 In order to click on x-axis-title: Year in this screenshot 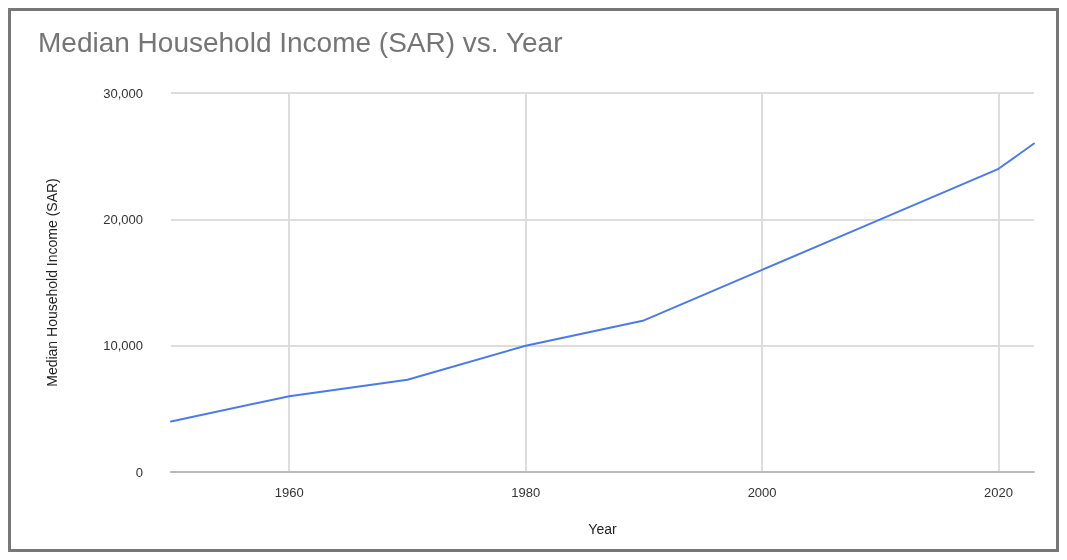, I will do `click(602, 529)`.